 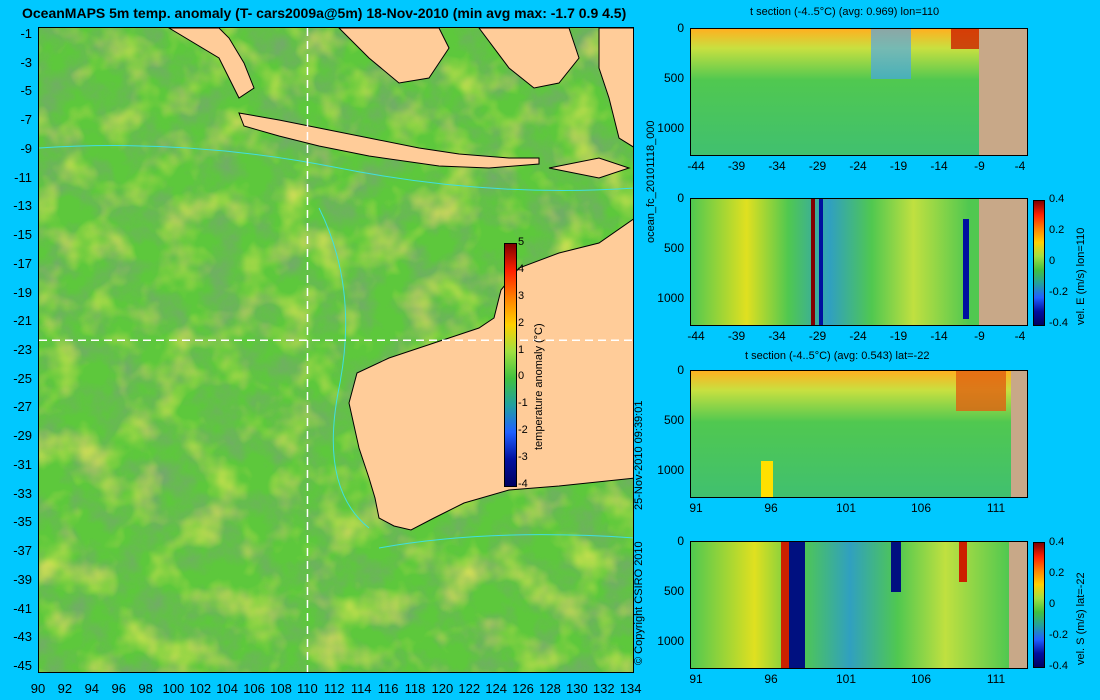 What do you see at coordinates (22, 292) in the screenshot?
I see `latitude-tick: -19` at bounding box center [22, 292].